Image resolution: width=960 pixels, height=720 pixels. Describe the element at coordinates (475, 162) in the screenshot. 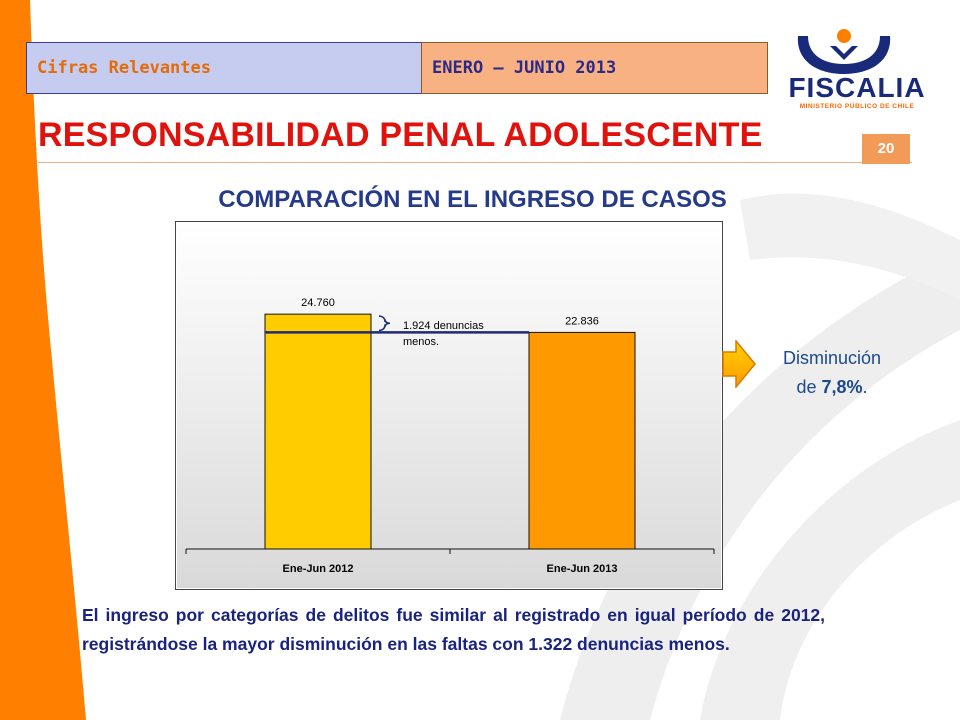

I see `title-underline` at that location.